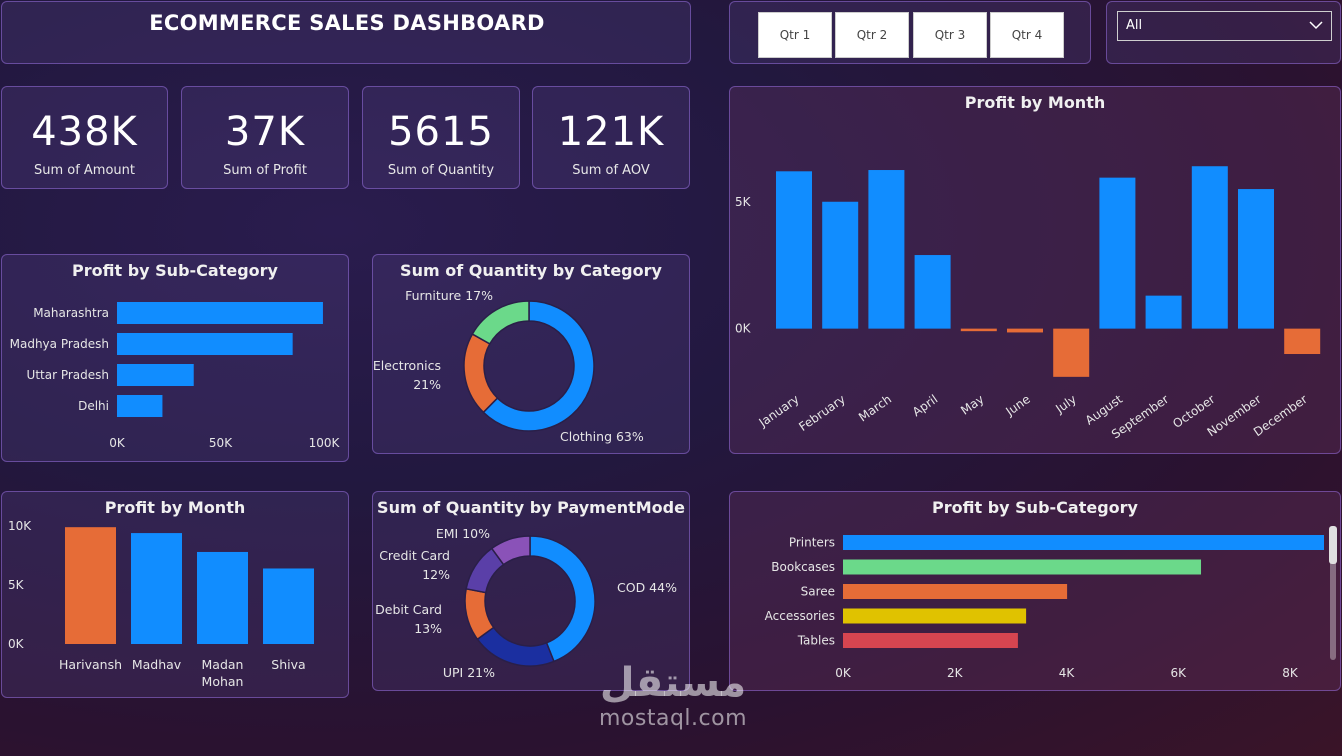 This screenshot has width=1342, height=756. Describe the element at coordinates (611, 132) in the screenshot. I see `kpi-value: 121K` at that location.